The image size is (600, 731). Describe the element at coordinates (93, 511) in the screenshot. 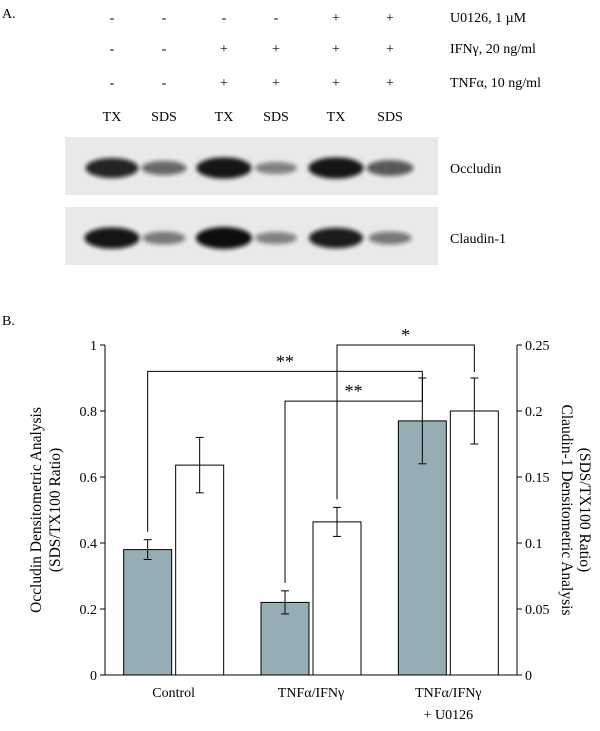

I see `left-y-axis: 0 0.2 0.4 0.6 0.8 1` at that location.